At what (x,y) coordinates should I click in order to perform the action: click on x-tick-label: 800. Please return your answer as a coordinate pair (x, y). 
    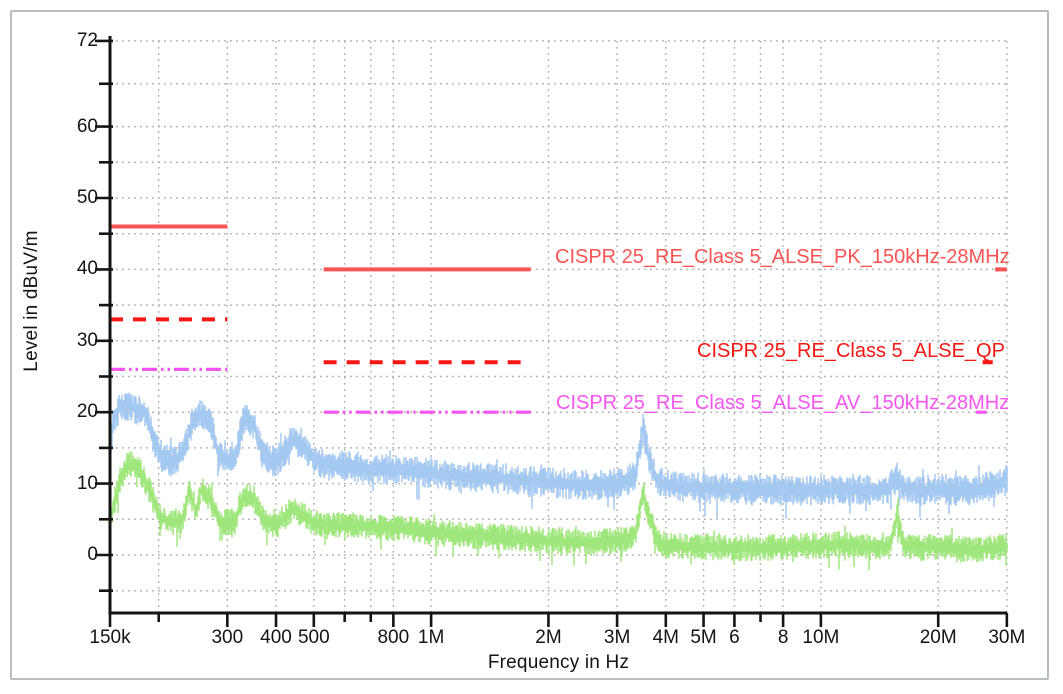
    Looking at the image, I should click on (393, 637).